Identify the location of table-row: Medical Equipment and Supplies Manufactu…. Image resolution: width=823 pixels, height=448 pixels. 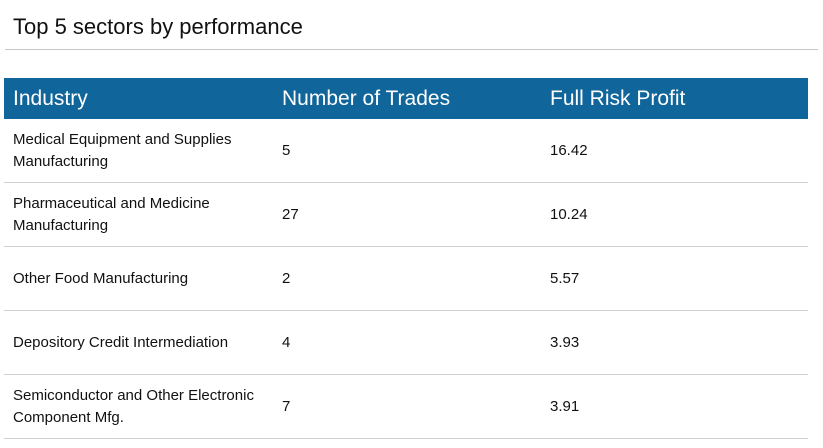
(406, 151).